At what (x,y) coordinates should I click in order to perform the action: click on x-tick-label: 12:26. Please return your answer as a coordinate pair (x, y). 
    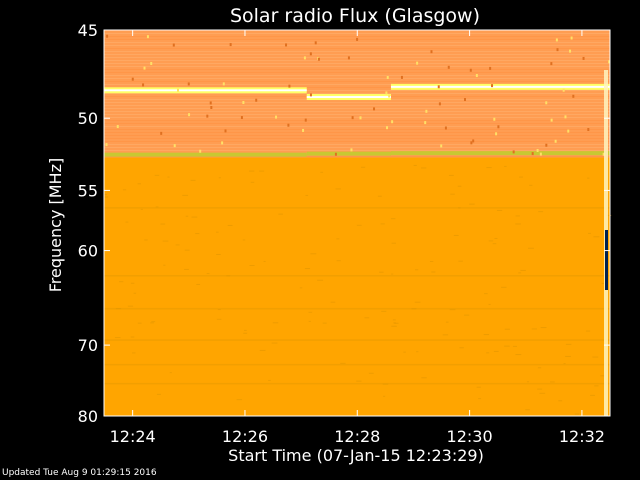
    Looking at the image, I should click on (245, 436).